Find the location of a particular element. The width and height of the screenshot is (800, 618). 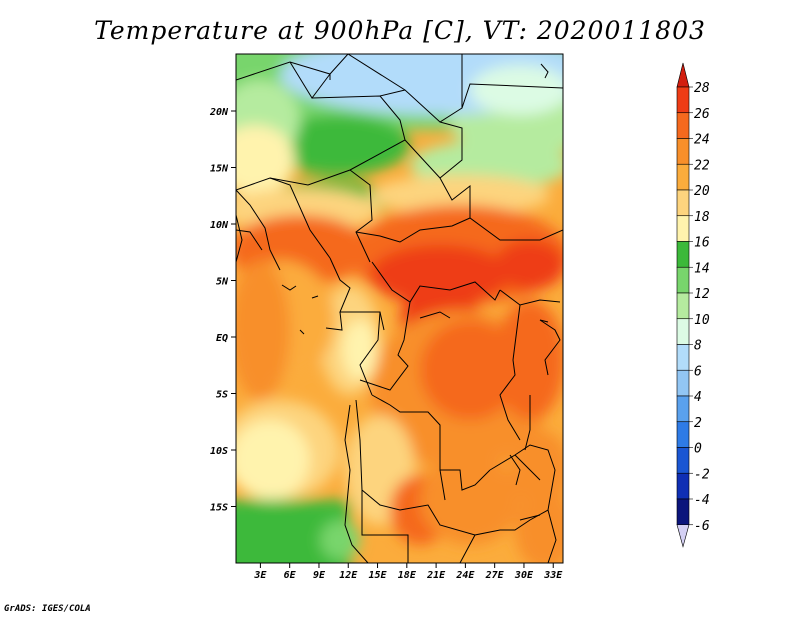

colorbar-top-arrow is located at coordinates (683, 75).